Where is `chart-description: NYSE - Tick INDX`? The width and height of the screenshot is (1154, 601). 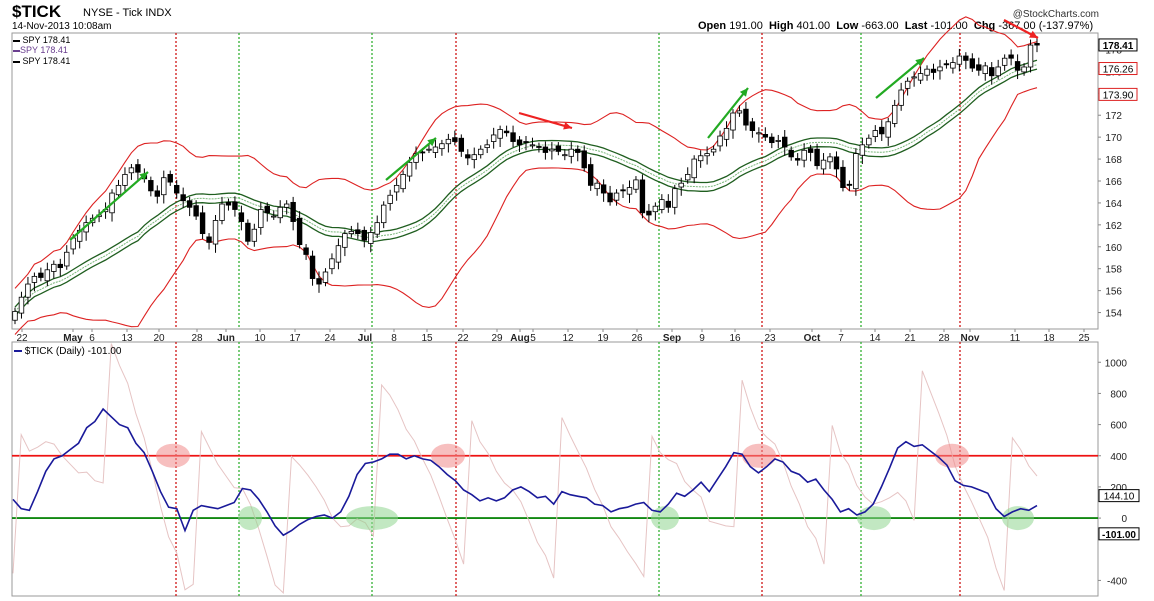 chart-description: NYSE - Tick INDX is located at coordinates (127, 13).